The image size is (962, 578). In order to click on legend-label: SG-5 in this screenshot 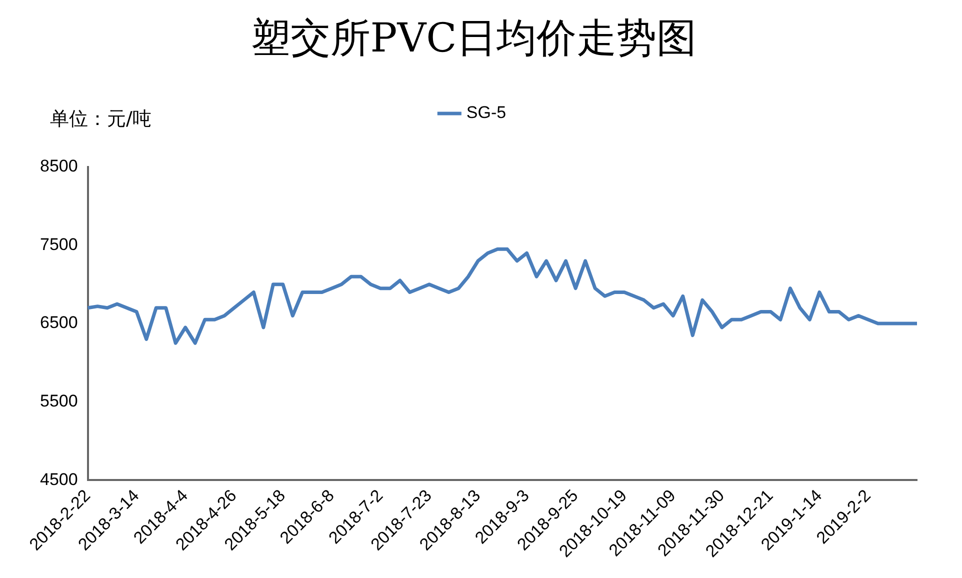, I will do `click(486, 112)`.